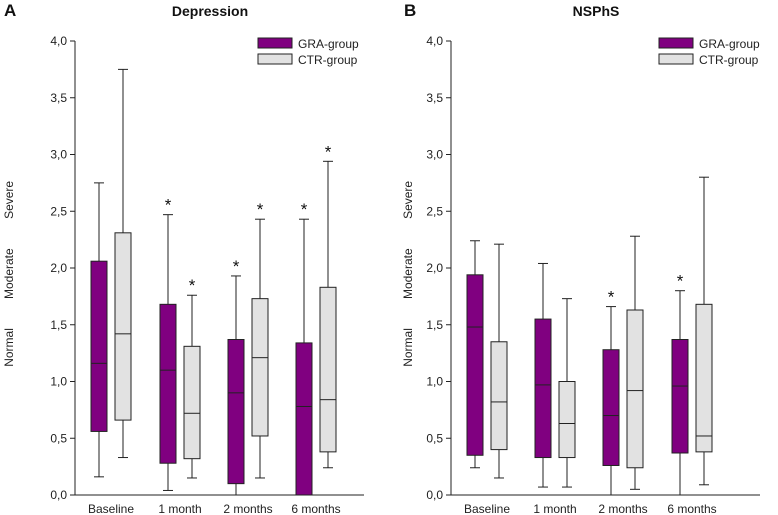 This screenshot has width=778, height=515. Describe the element at coordinates (410, 10) in the screenshot. I see `panel-letter: B` at that location.